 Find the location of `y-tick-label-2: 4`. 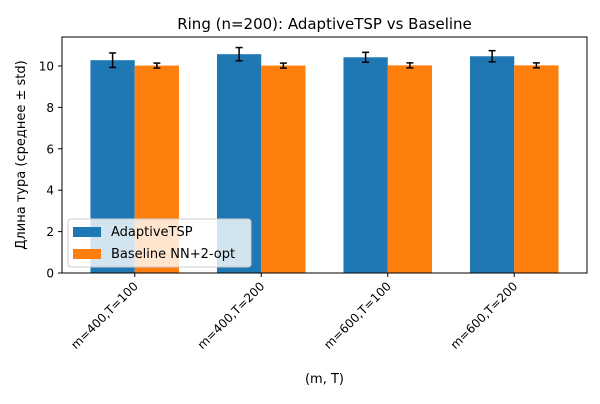

y-tick-label-2: 4 is located at coordinates (50, 191).